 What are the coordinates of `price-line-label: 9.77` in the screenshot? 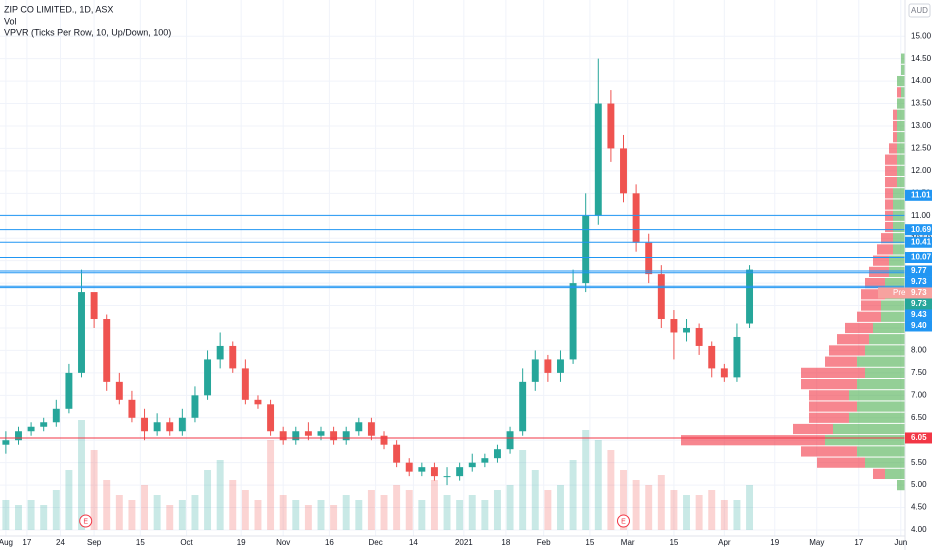 It's located at (919, 270).